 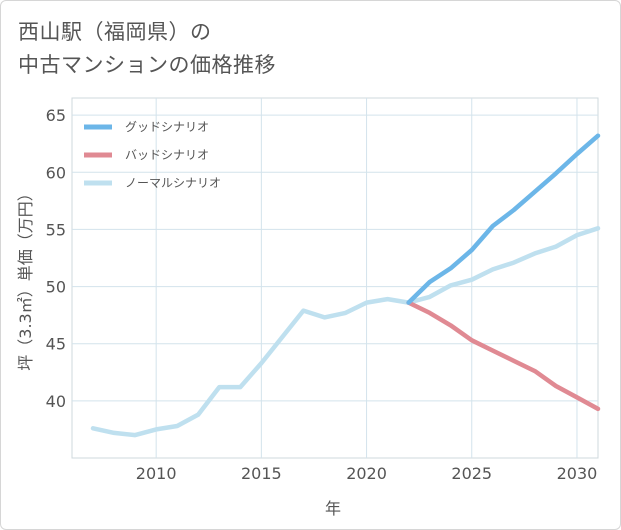 What do you see at coordinates (115, 32) in the screenshot?
I see `title-line-1: 西山駅（福岡県）の` at bounding box center [115, 32].